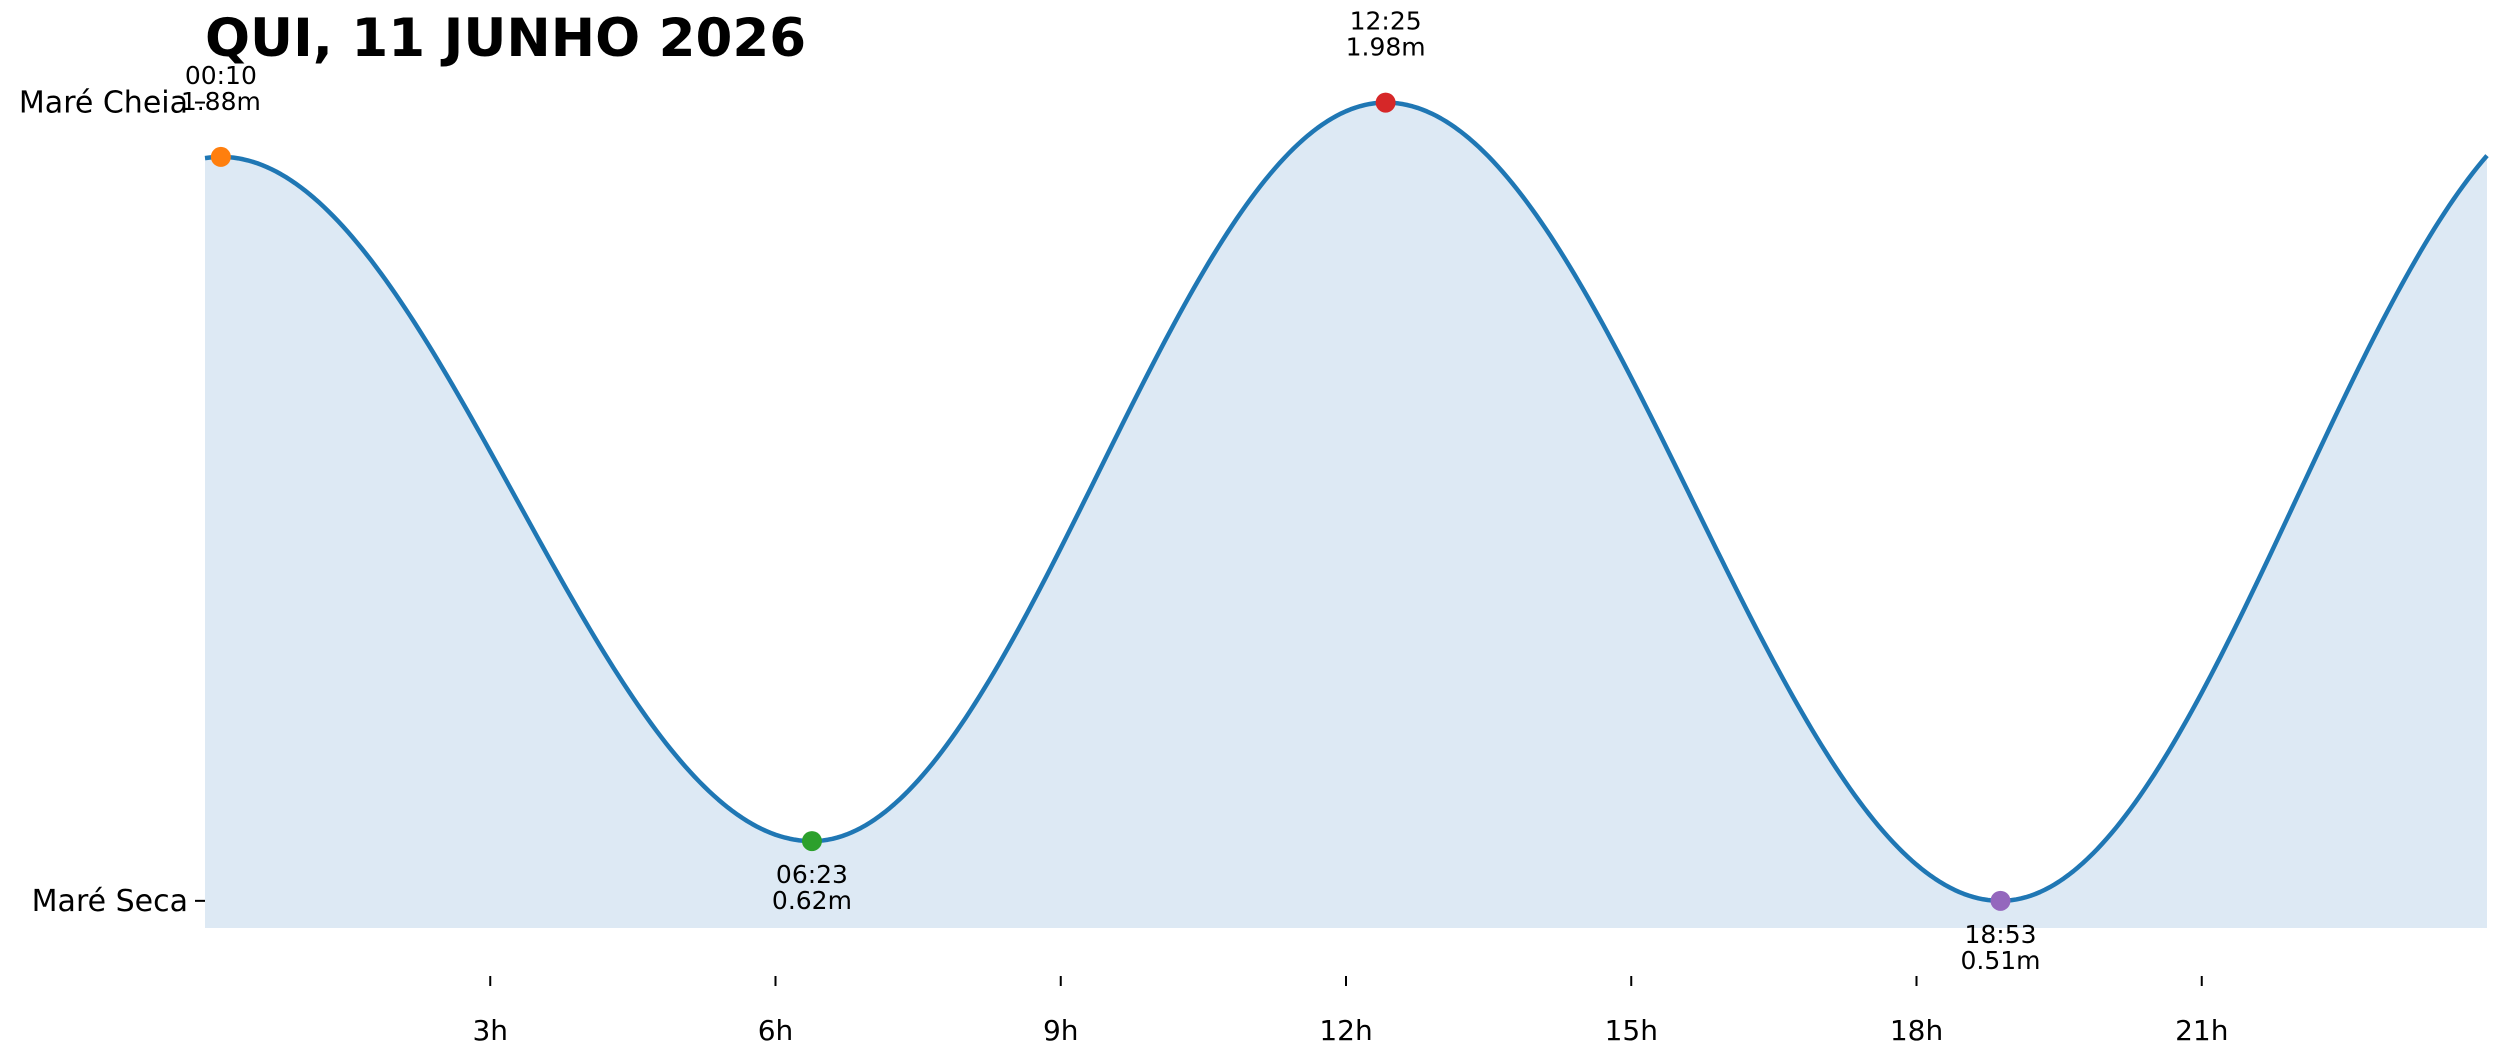 The image size is (2501, 1062). What do you see at coordinates (1386, 21) in the screenshot?
I see `tide-time-label: 12:25` at bounding box center [1386, 21].